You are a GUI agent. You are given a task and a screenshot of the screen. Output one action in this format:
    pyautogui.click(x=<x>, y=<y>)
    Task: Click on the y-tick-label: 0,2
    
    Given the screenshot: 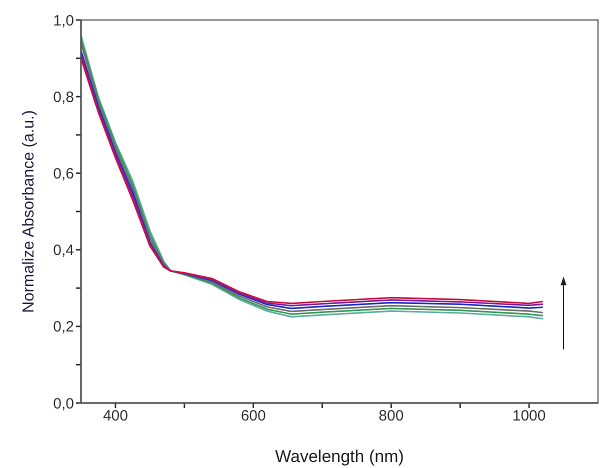 What is the action you would take?
    pyautogui.click(x=63, y=327)
    